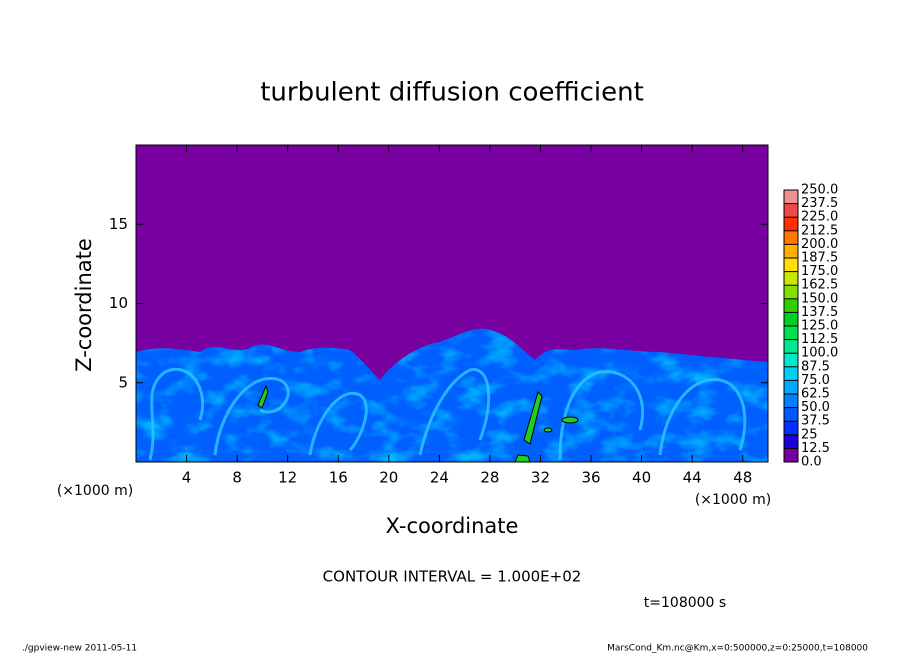 This screenshot has height=654, width=904. What do you see at coordinates (84, 305) in the screenshot?
I see `y-axis-label: Z-coordinate` at bounding box center [84, 305].